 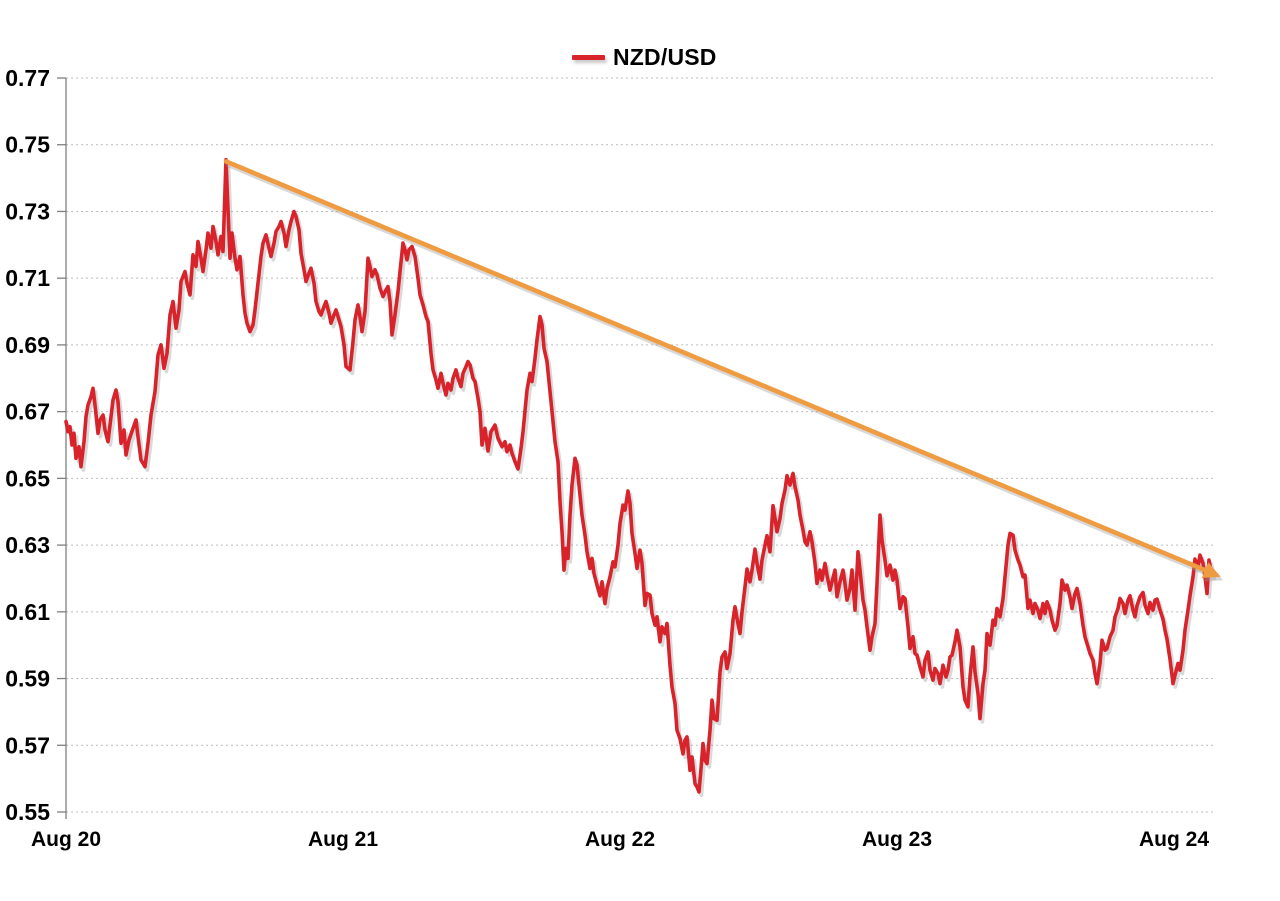 I want to click on x-axis-labels: Aug 20 Aug 21 Aug 22 Aug 23 Aug 24, so click(x=620, y=839).